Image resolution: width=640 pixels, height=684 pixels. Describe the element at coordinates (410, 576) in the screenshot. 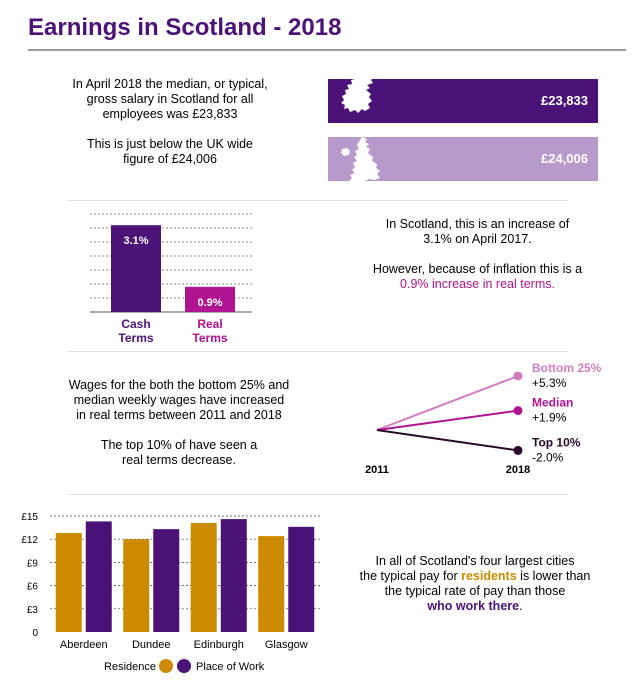

I see `cities-text-part: the typical pay for` at that location.